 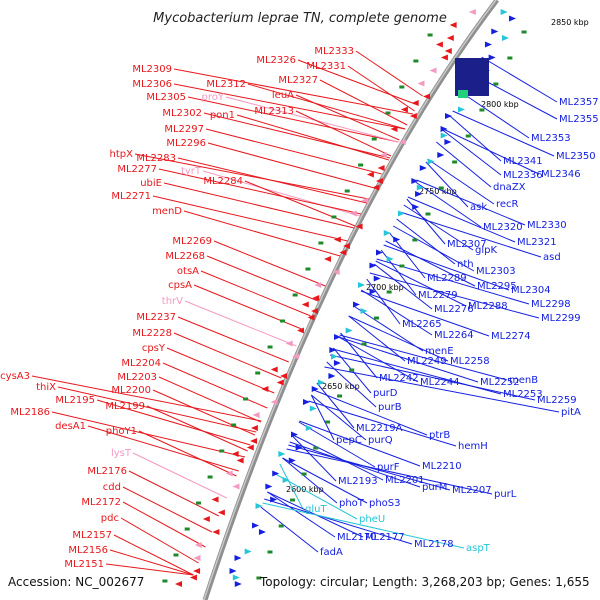 I want to click on gene-label-ubie: ubiE, so click(x=151, y=183).